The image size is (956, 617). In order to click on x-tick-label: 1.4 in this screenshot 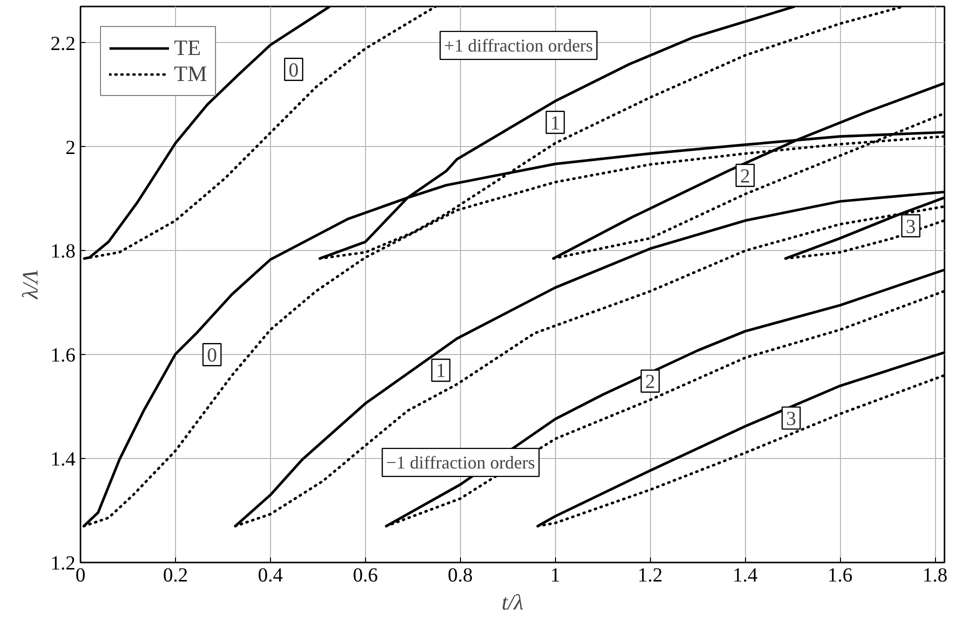, I will do `click(745, 575)`.